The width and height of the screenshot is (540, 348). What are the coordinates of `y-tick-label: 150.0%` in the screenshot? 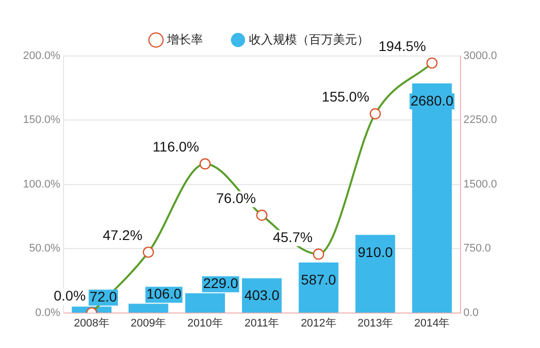 It's located at (41, 120).